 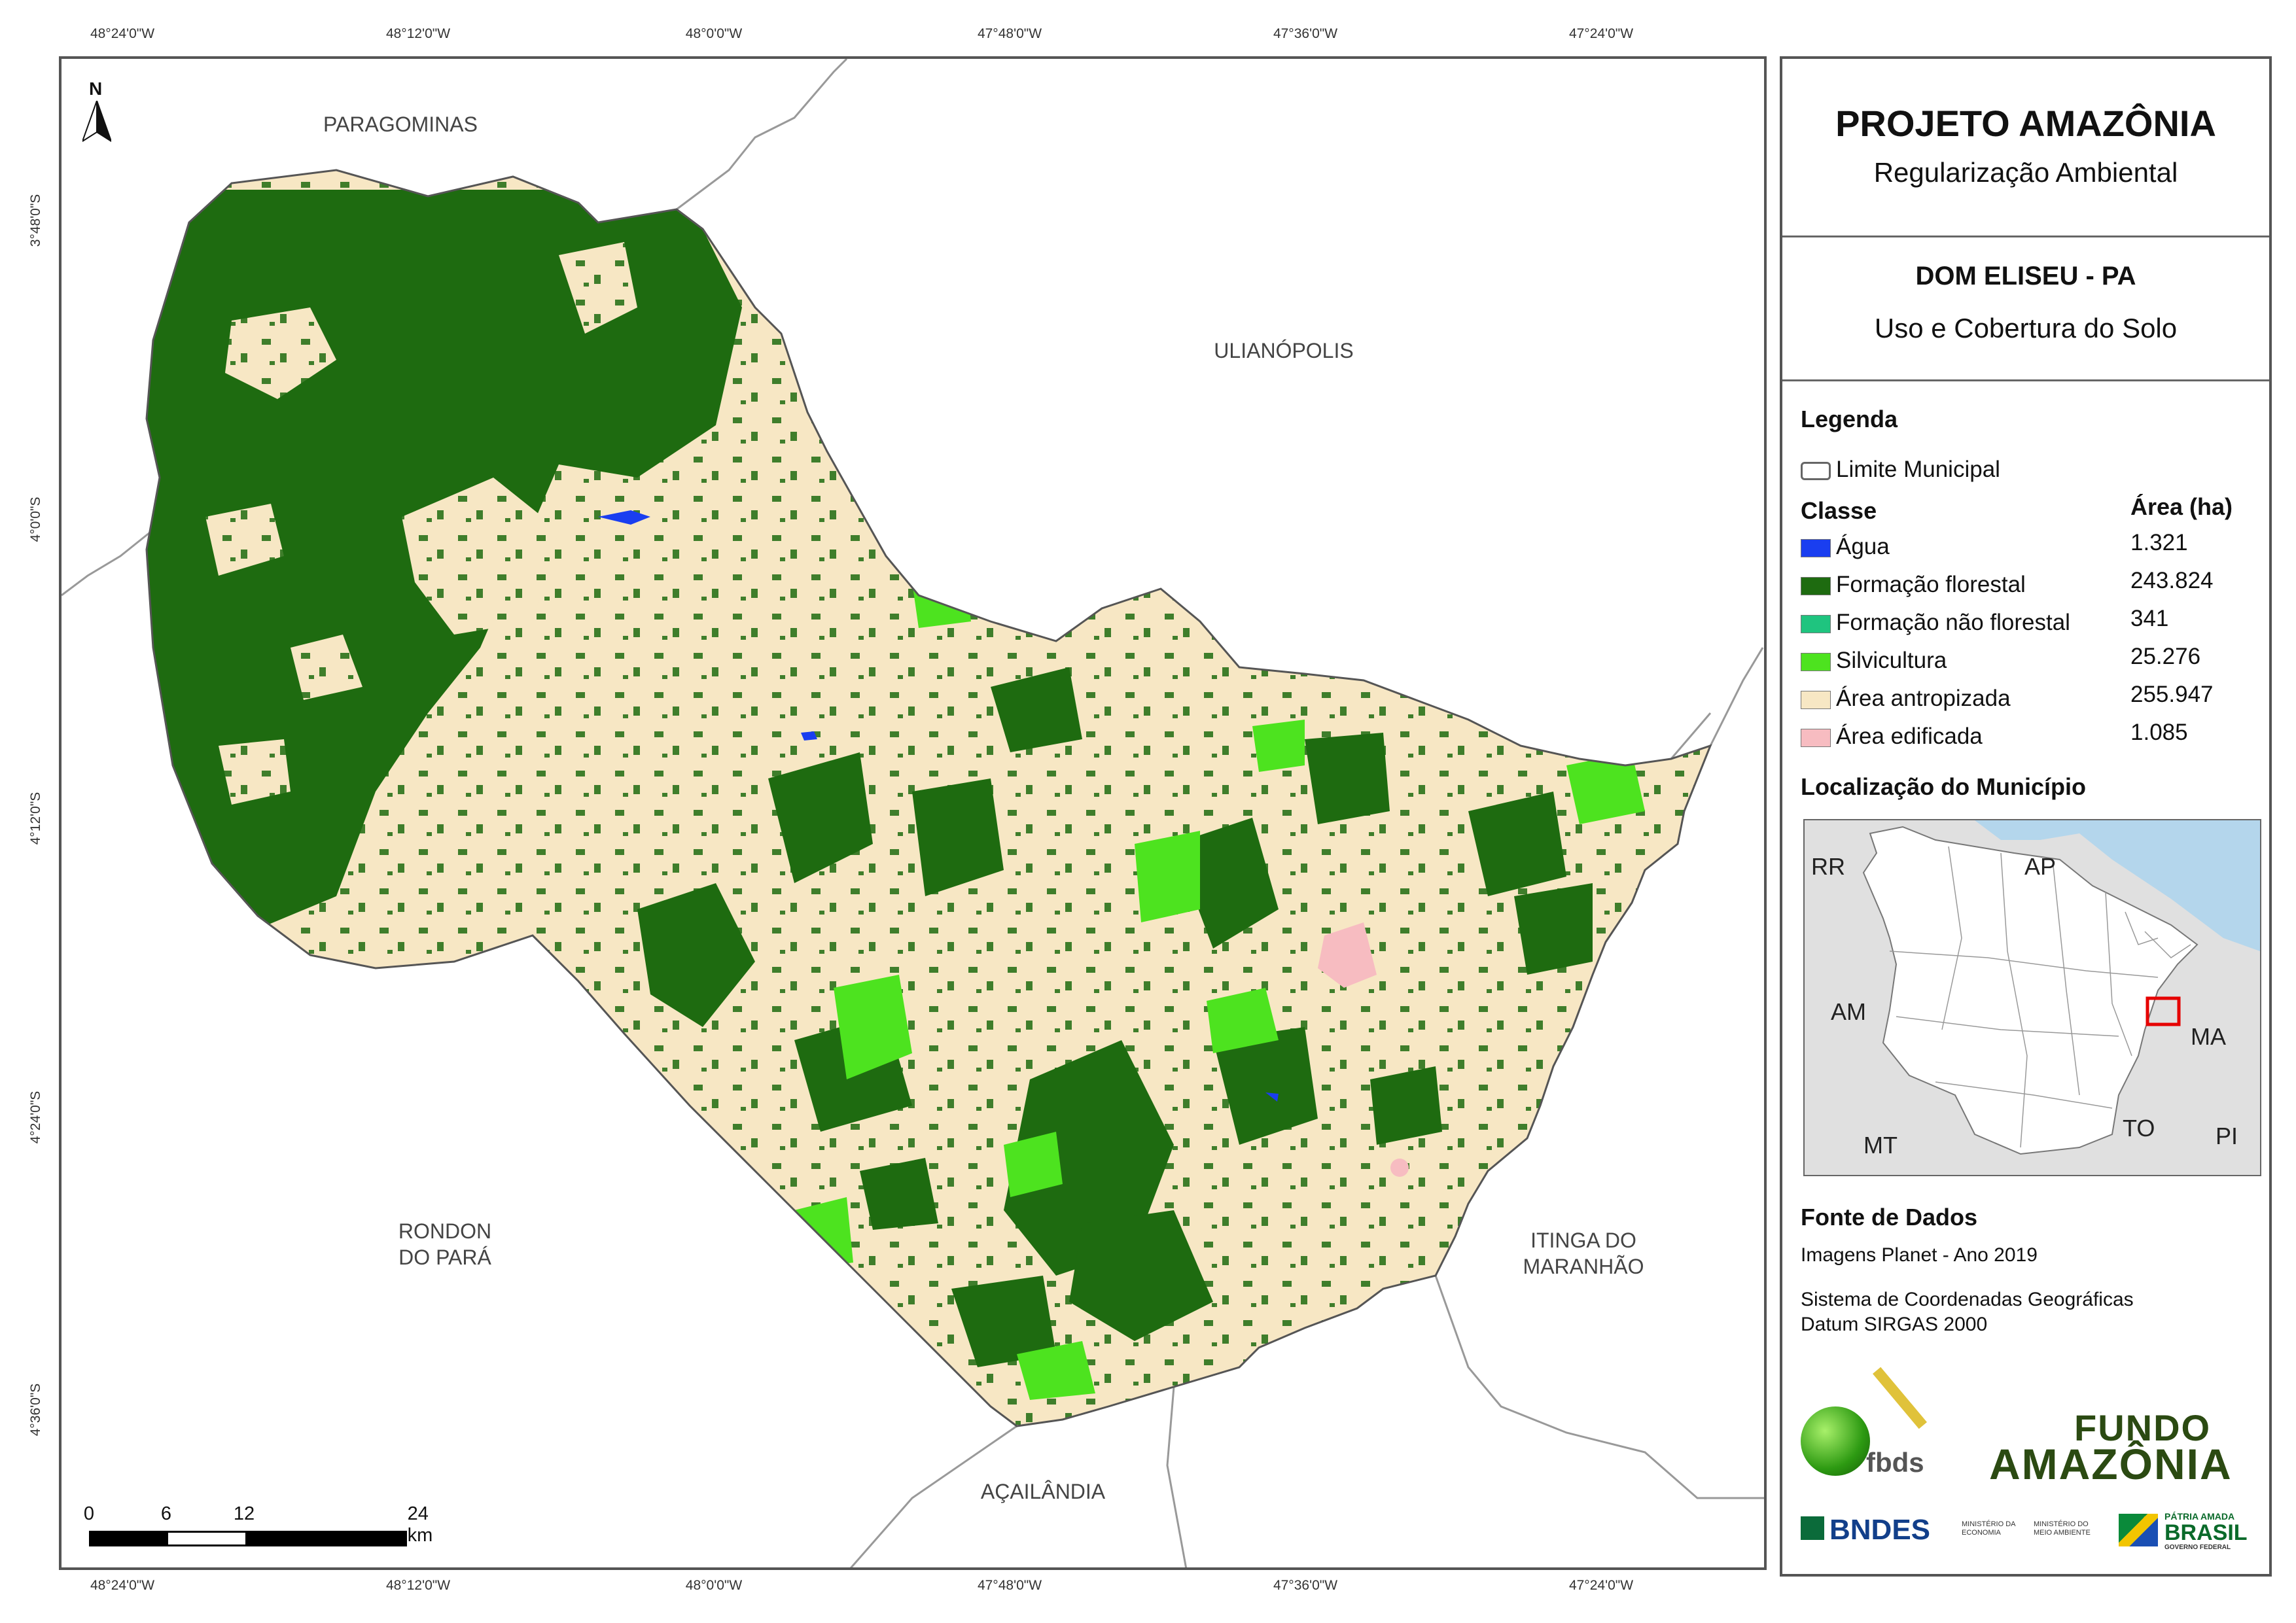 I want to click on coord-top-2: 48°12'0"W, so click(x=418, y=34).